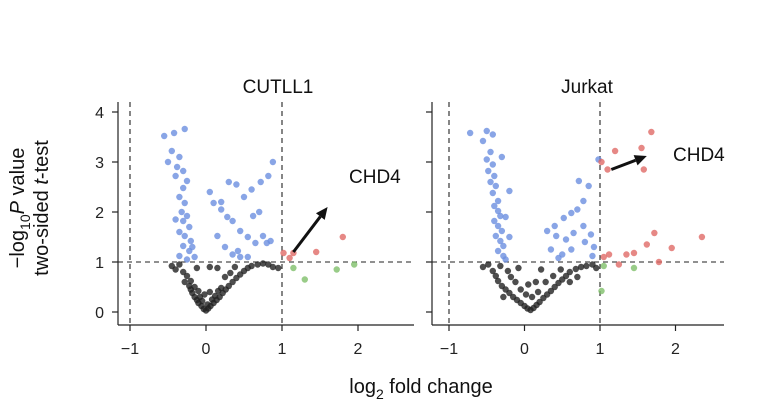  I want to click on panel-title-cutll1: CUTLL1, so click(278, 87).